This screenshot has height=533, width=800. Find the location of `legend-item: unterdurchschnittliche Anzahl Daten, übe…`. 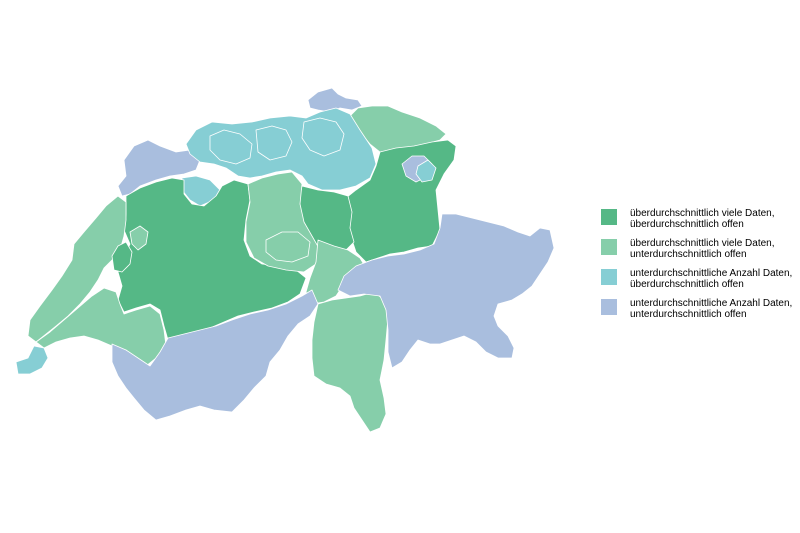

legend-item: unterdurchschnittliche Anzahl Daten, übe… is located at coordinates (700, 283).